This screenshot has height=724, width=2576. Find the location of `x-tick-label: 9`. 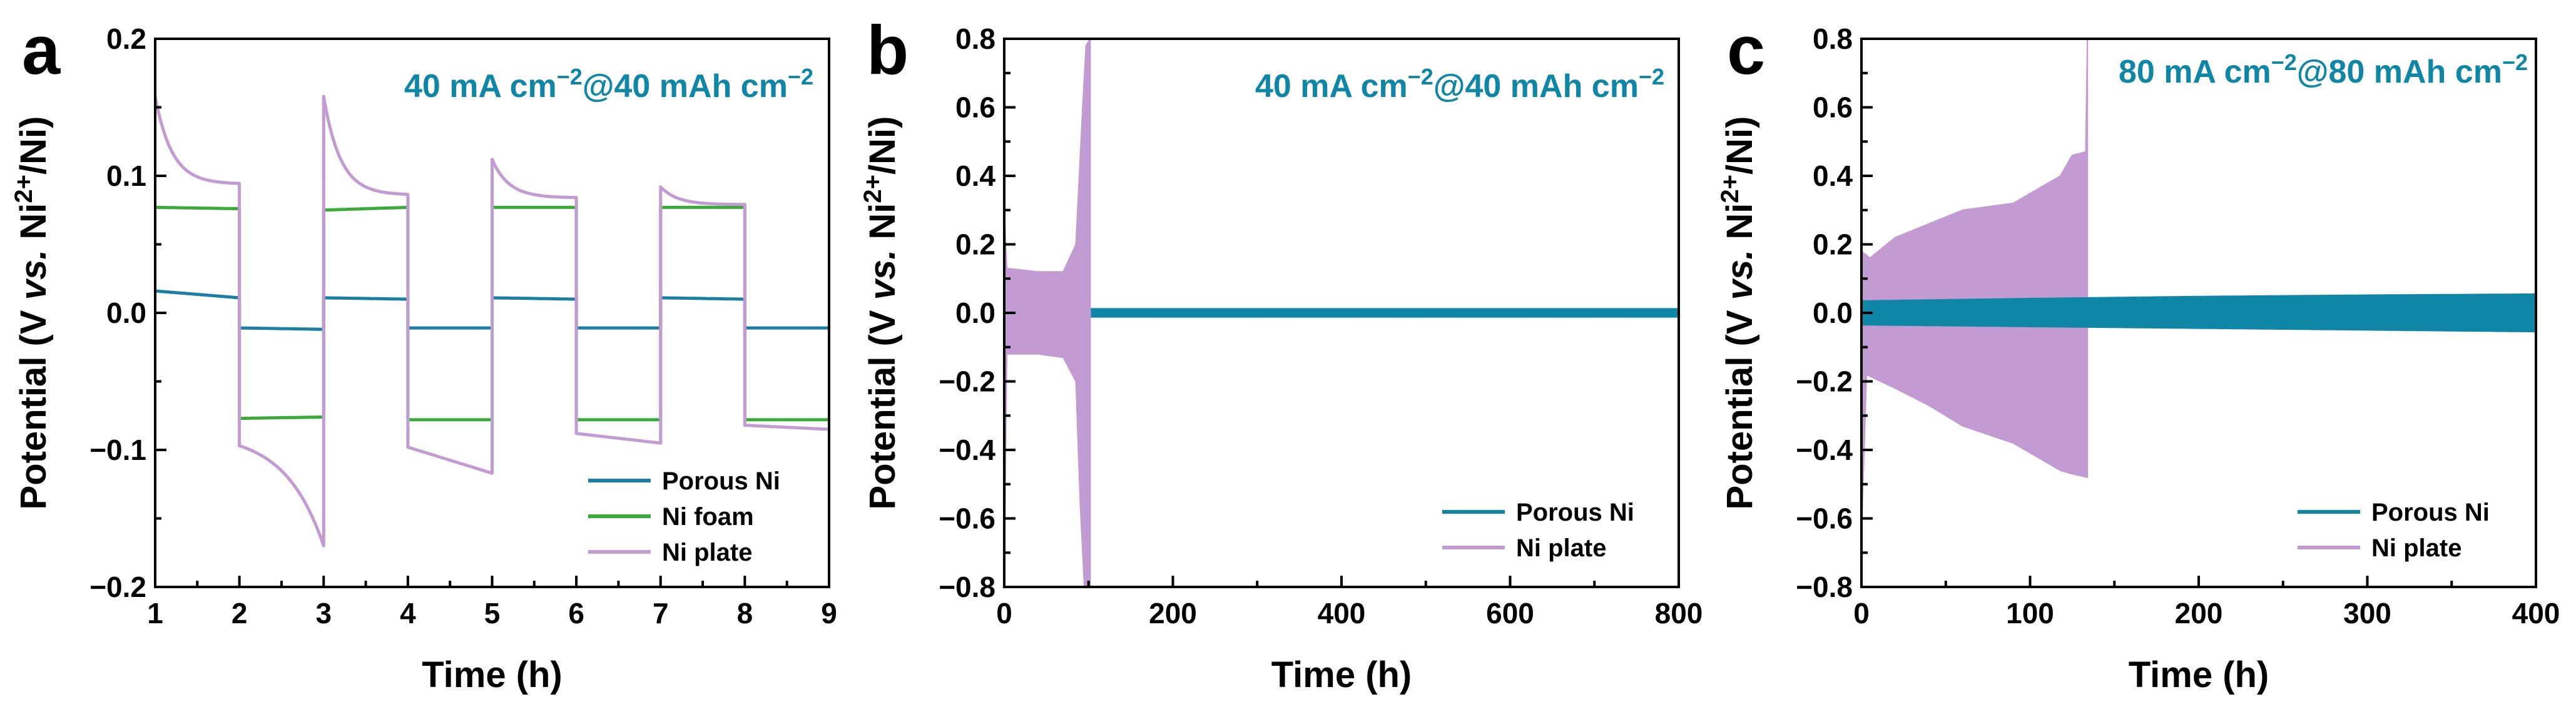

x-tick-label: 9 is located at coordinates (829, 614).